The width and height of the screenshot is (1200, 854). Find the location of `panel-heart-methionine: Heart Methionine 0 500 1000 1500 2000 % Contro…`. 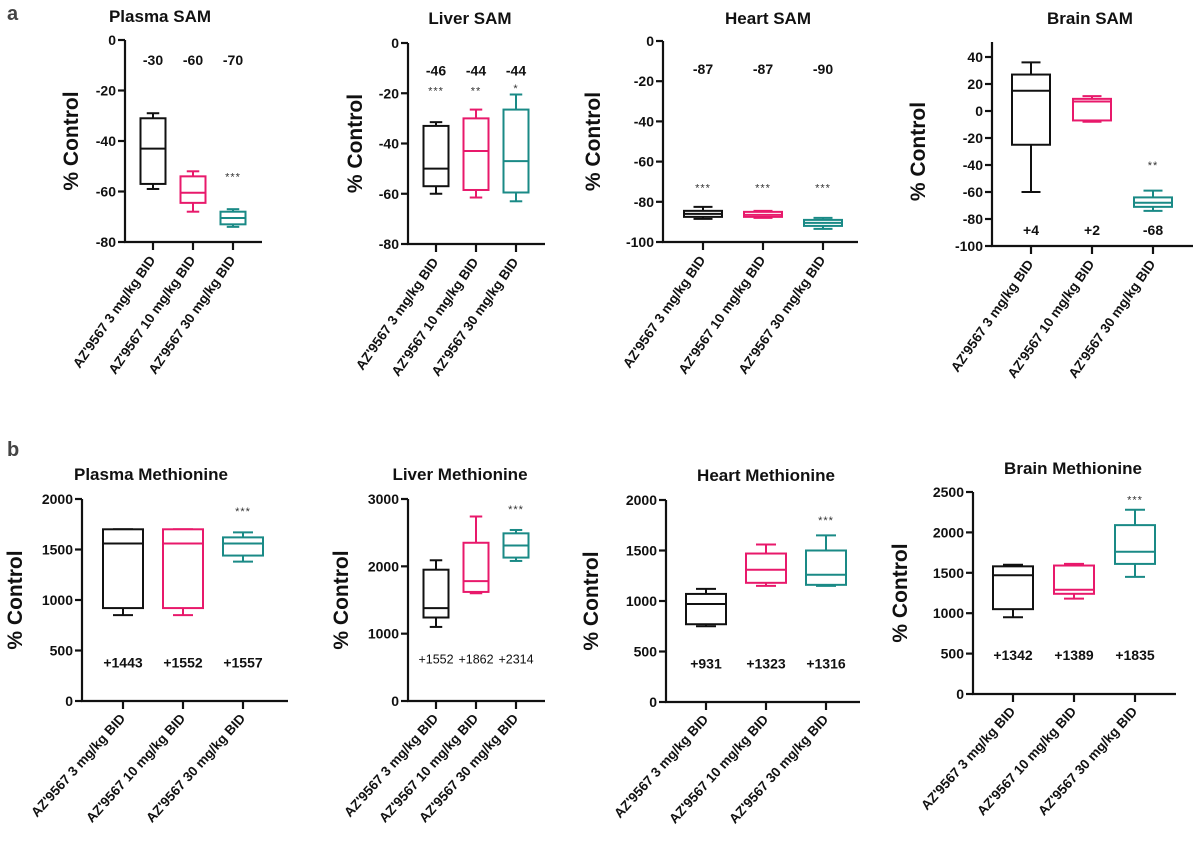

panel-heart-methionine: Heart Methionine 0 500 1000 1500 2000 % Contro… is located at coordinates (720, 646).